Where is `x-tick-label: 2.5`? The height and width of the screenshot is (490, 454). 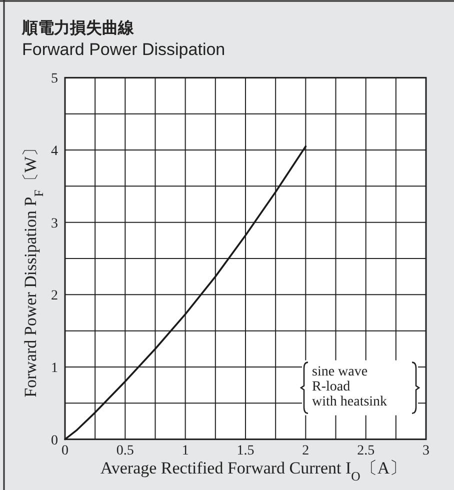
x-tick-label: 2.5 is located at coordinates (366, 450).